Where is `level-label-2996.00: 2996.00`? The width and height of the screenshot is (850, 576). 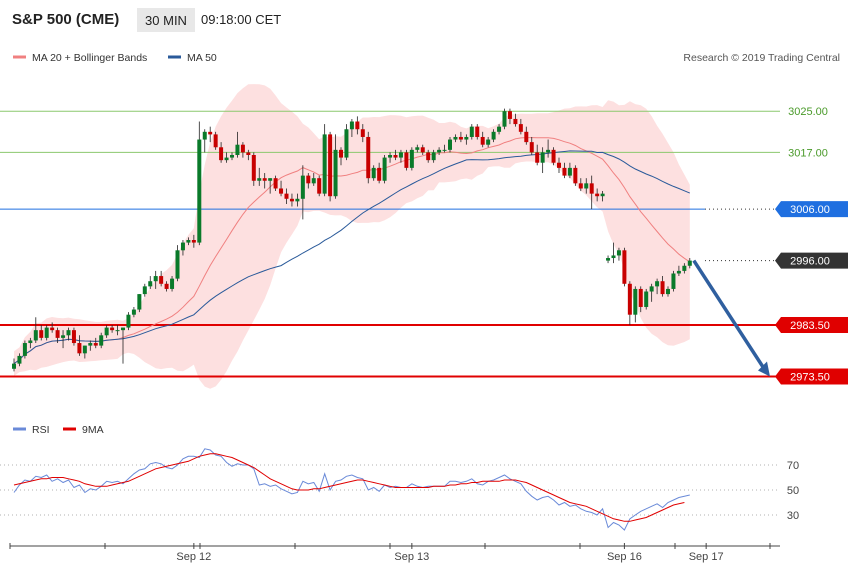
level-label-2996.00: 2996.00 is located at coordinates (810, 262).